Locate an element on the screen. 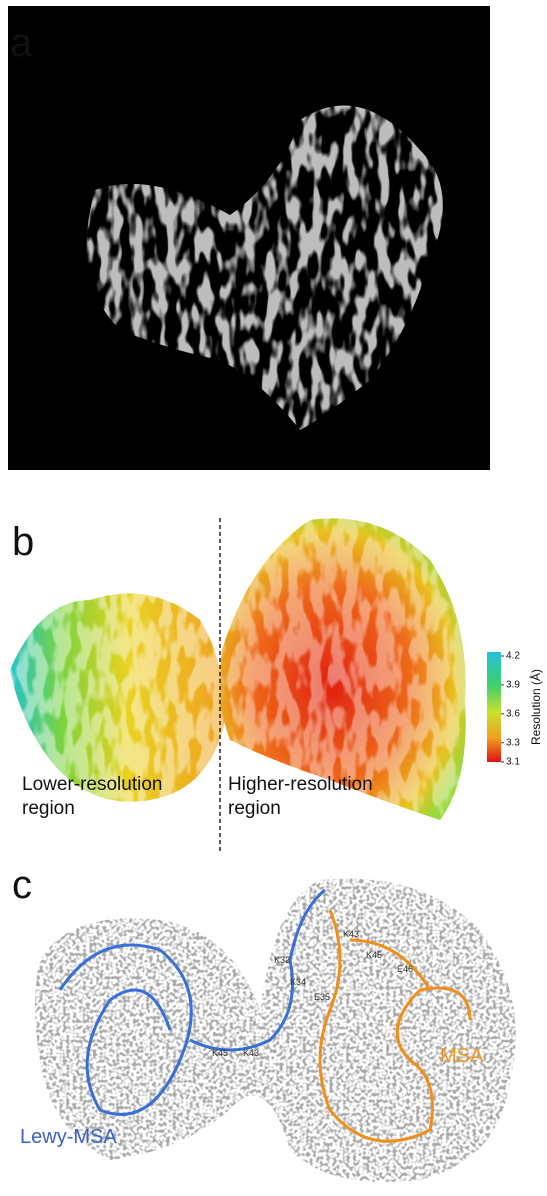 Image resolution: width=547 pixels, height=1196 pixels. residue-label: K34 is located at coordinates (298, 982).